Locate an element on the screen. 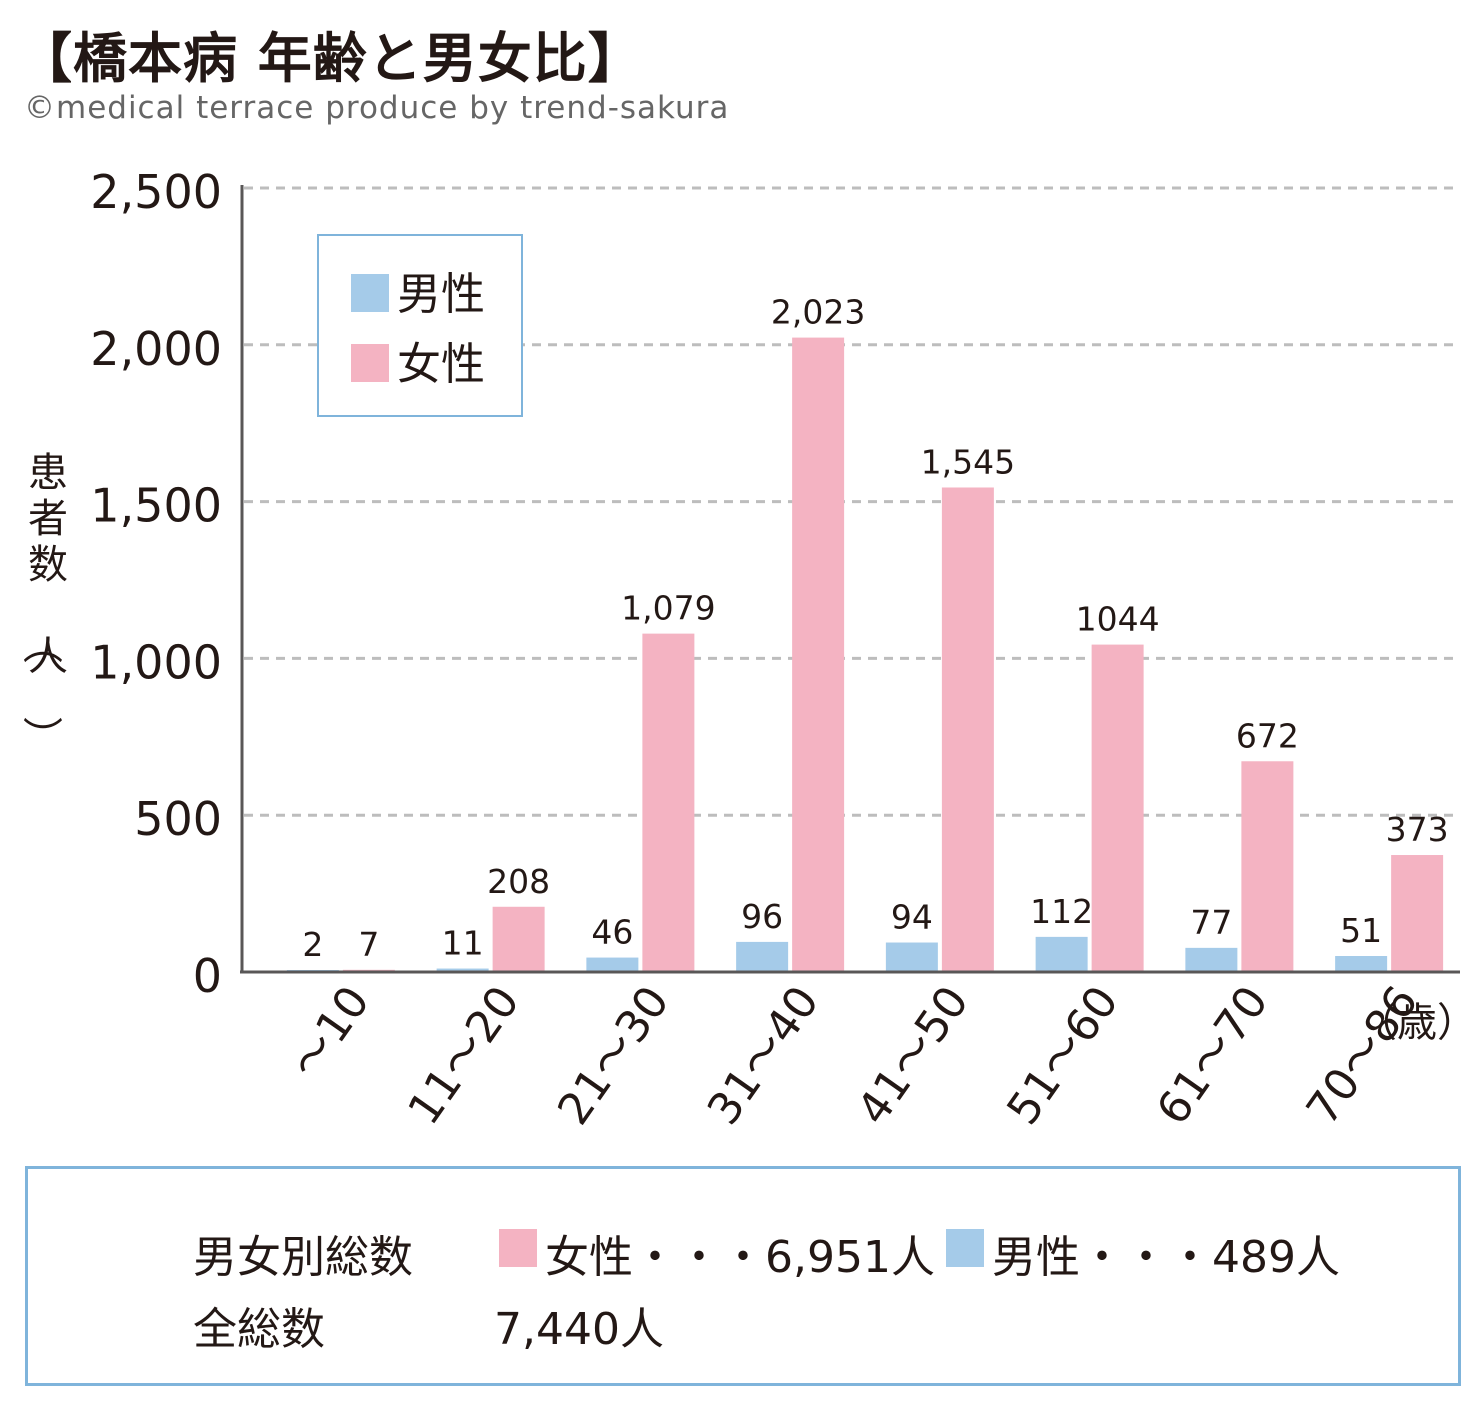  credit-text: ©medical terrace produce by trend-sakura is located at coordinates (377, 108).